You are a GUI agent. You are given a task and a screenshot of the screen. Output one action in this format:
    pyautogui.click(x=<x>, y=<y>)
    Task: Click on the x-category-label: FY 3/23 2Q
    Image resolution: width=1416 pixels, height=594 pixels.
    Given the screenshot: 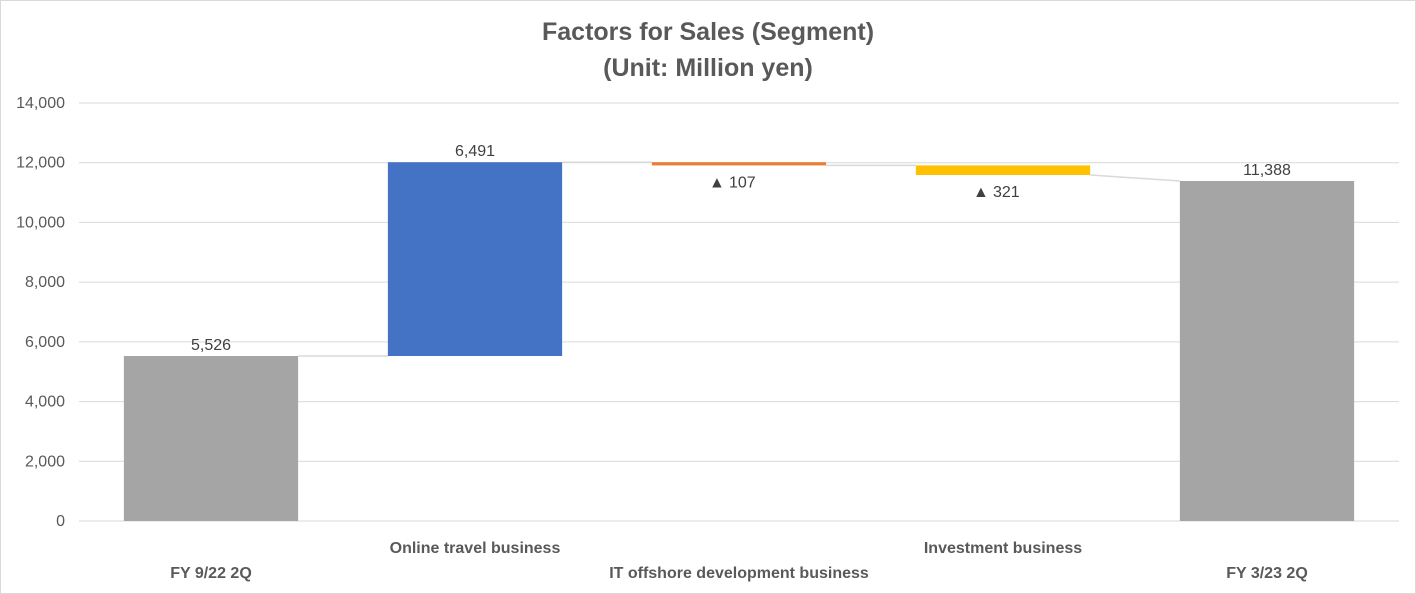 What is the action you would take?
    pyautogui.click(x=1267, y=573)
    